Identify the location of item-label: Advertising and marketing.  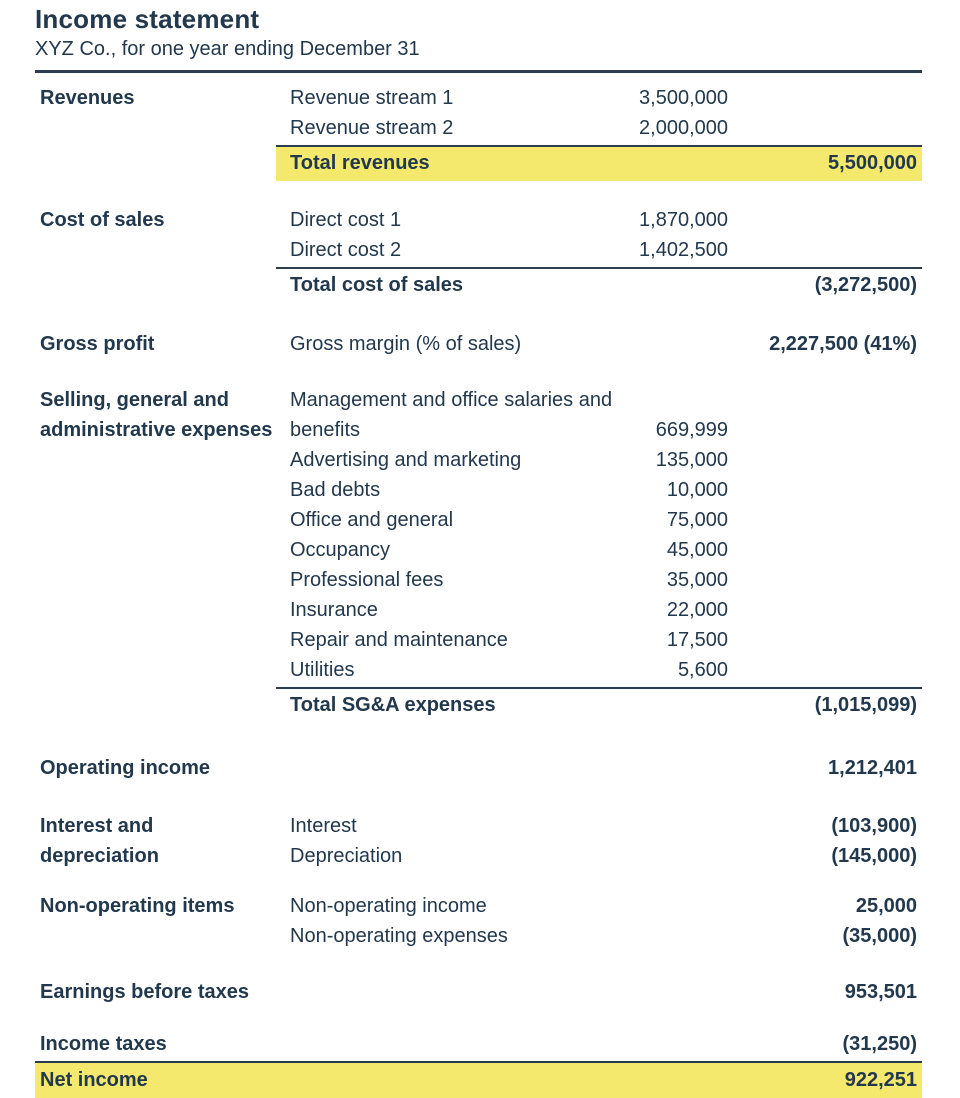
(406, 460).